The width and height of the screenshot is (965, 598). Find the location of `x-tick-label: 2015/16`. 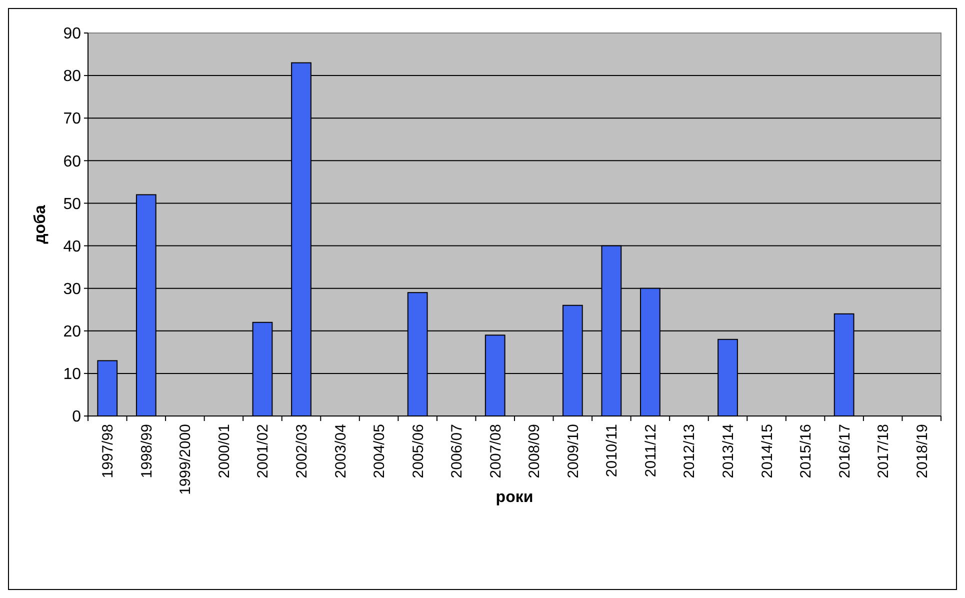

x-tick-label: 2015/16 is located at coordinates (806, 451).